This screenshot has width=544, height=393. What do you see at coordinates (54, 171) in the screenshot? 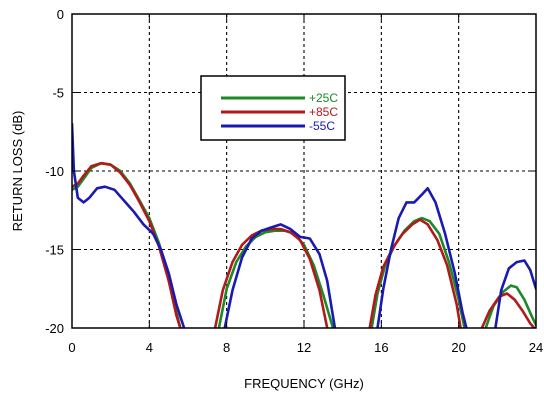
I see `y-tick-label: -10` at bounding box center [54, 171].